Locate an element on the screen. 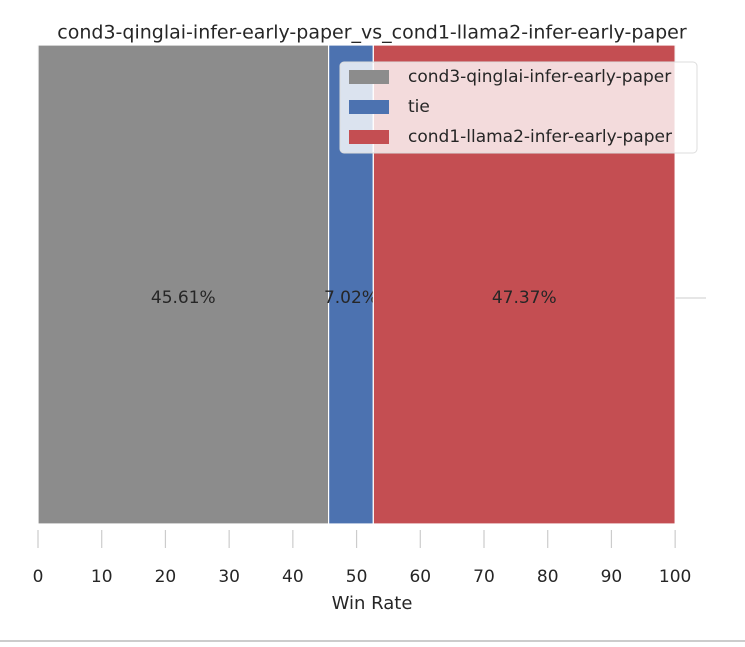 The image size is (745, 647). data-label: 7.02% is located at coordinates (351, 298).